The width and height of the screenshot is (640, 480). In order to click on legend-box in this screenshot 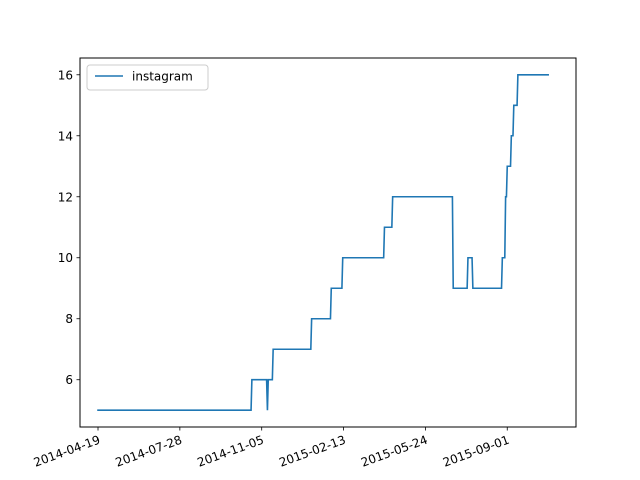, I will do `click(147, 77)`.